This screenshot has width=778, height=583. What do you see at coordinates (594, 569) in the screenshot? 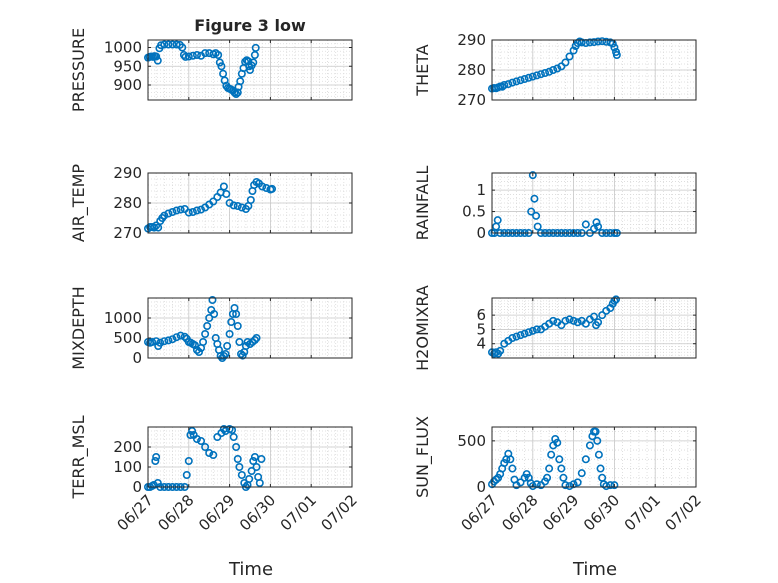
I see `x-axis-label-right: Time` at bounding box center [594, 569].